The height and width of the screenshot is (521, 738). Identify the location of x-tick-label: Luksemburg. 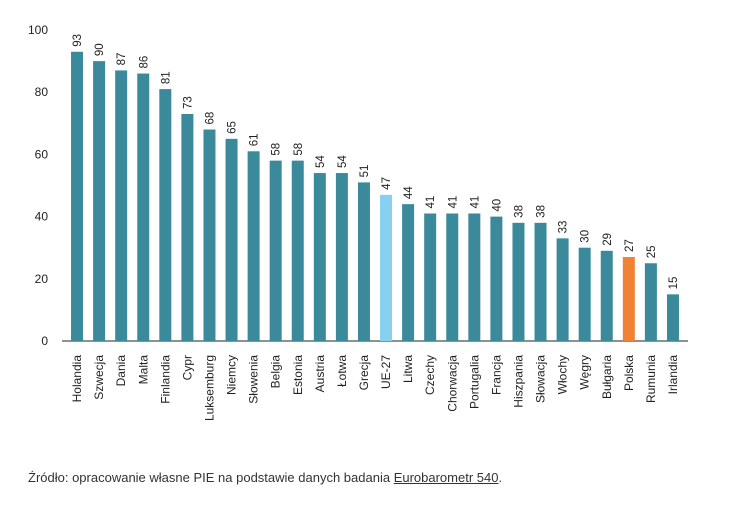
(209, 388).